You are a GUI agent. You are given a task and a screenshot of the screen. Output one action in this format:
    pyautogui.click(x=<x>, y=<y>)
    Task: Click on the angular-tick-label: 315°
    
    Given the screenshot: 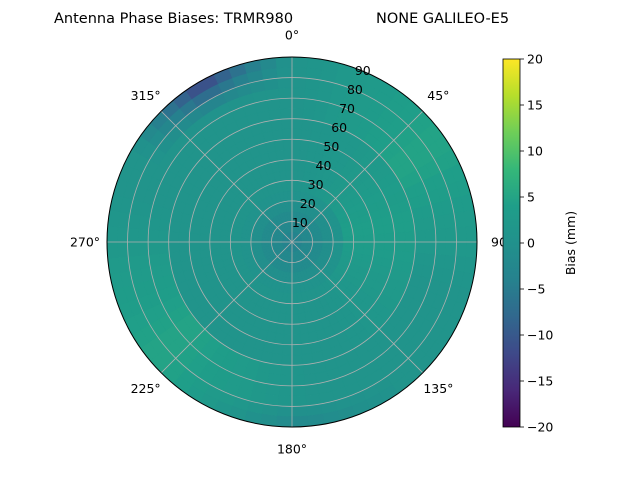 What is the action you would take?
    pyautogui.click(x=146, y=95)
    